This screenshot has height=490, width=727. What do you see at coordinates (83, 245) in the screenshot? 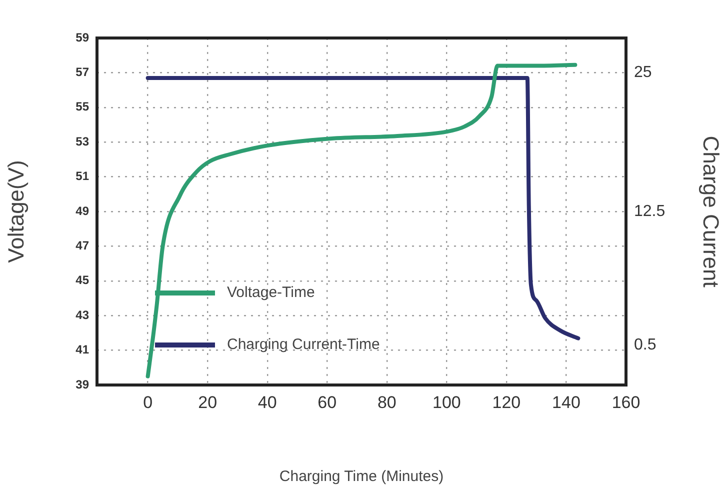
I see `y-tick-label: 47` at bounding box center [83, 245].